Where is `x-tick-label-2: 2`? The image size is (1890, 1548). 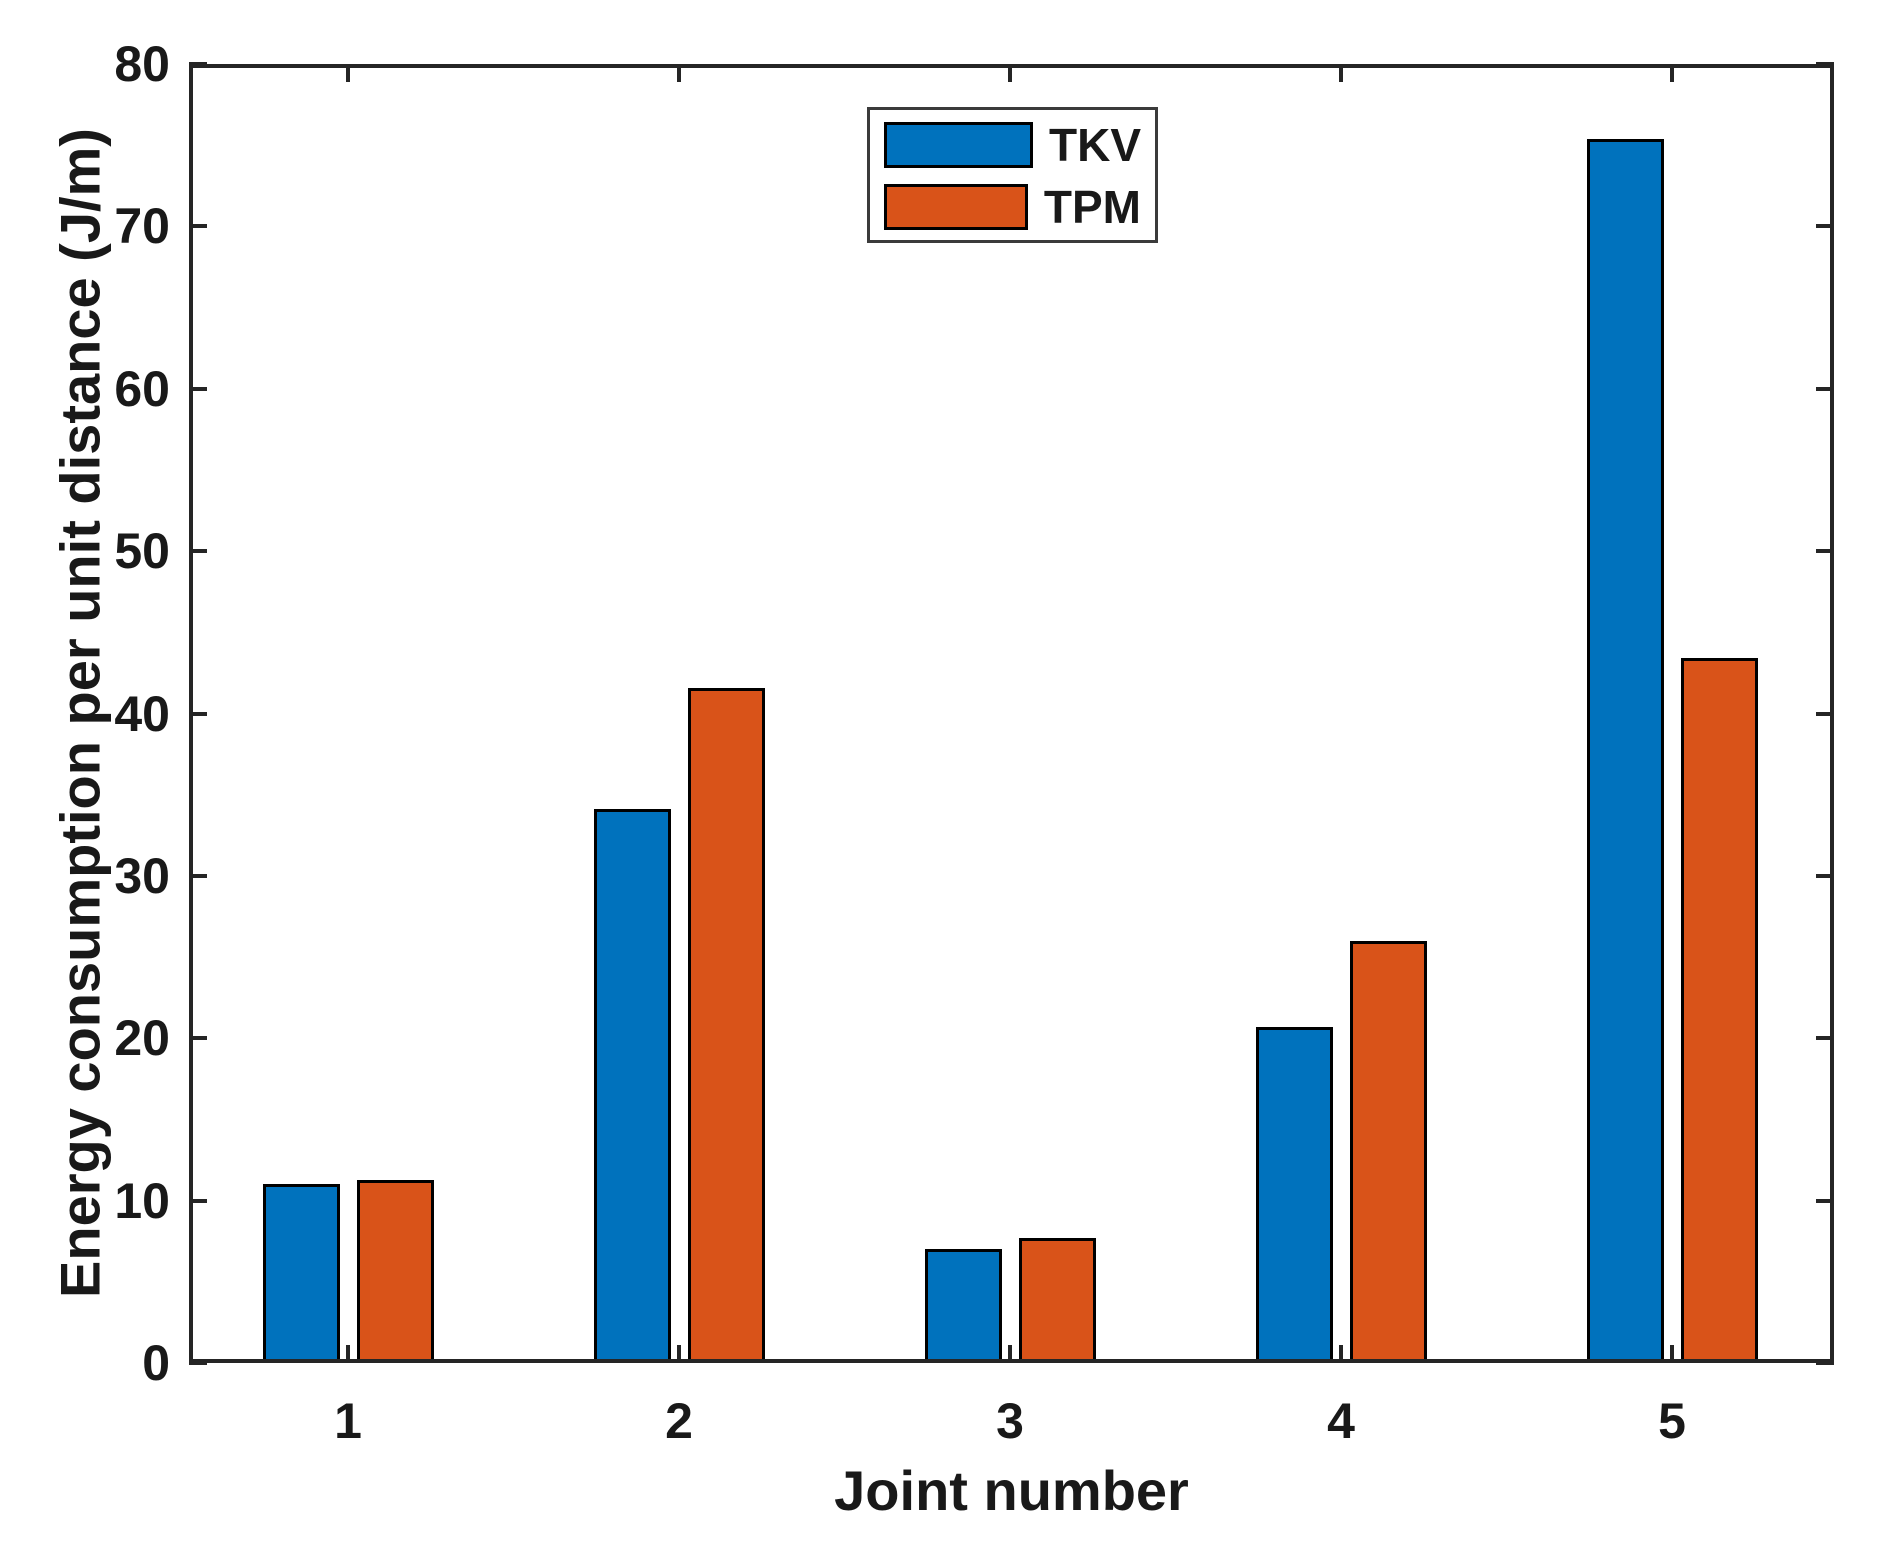 x-tick-label-2: 2 is located at coordinates (679, 1421).